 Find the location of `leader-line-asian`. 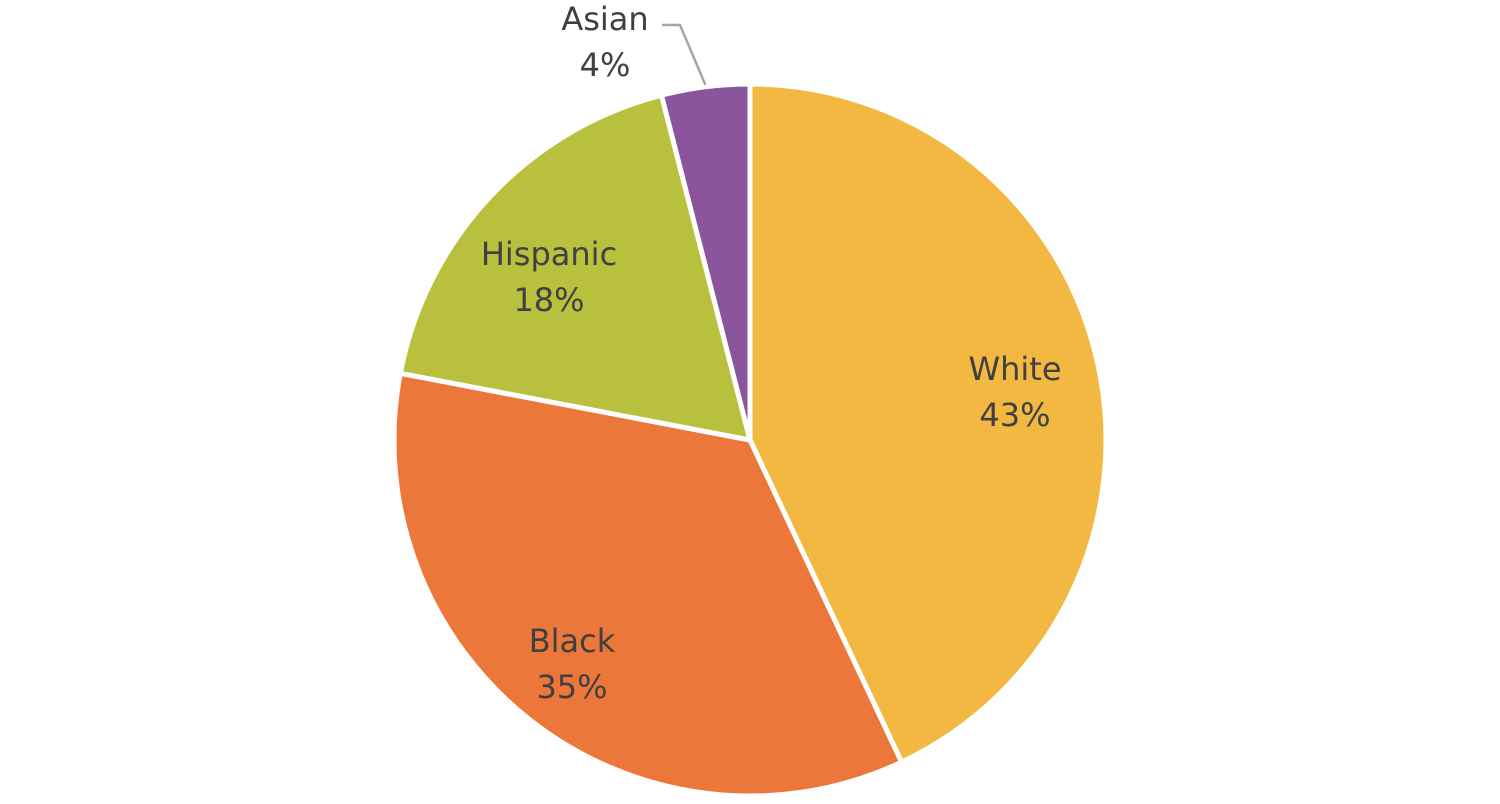

leader-line-asian is located at coordinates (684, 54).